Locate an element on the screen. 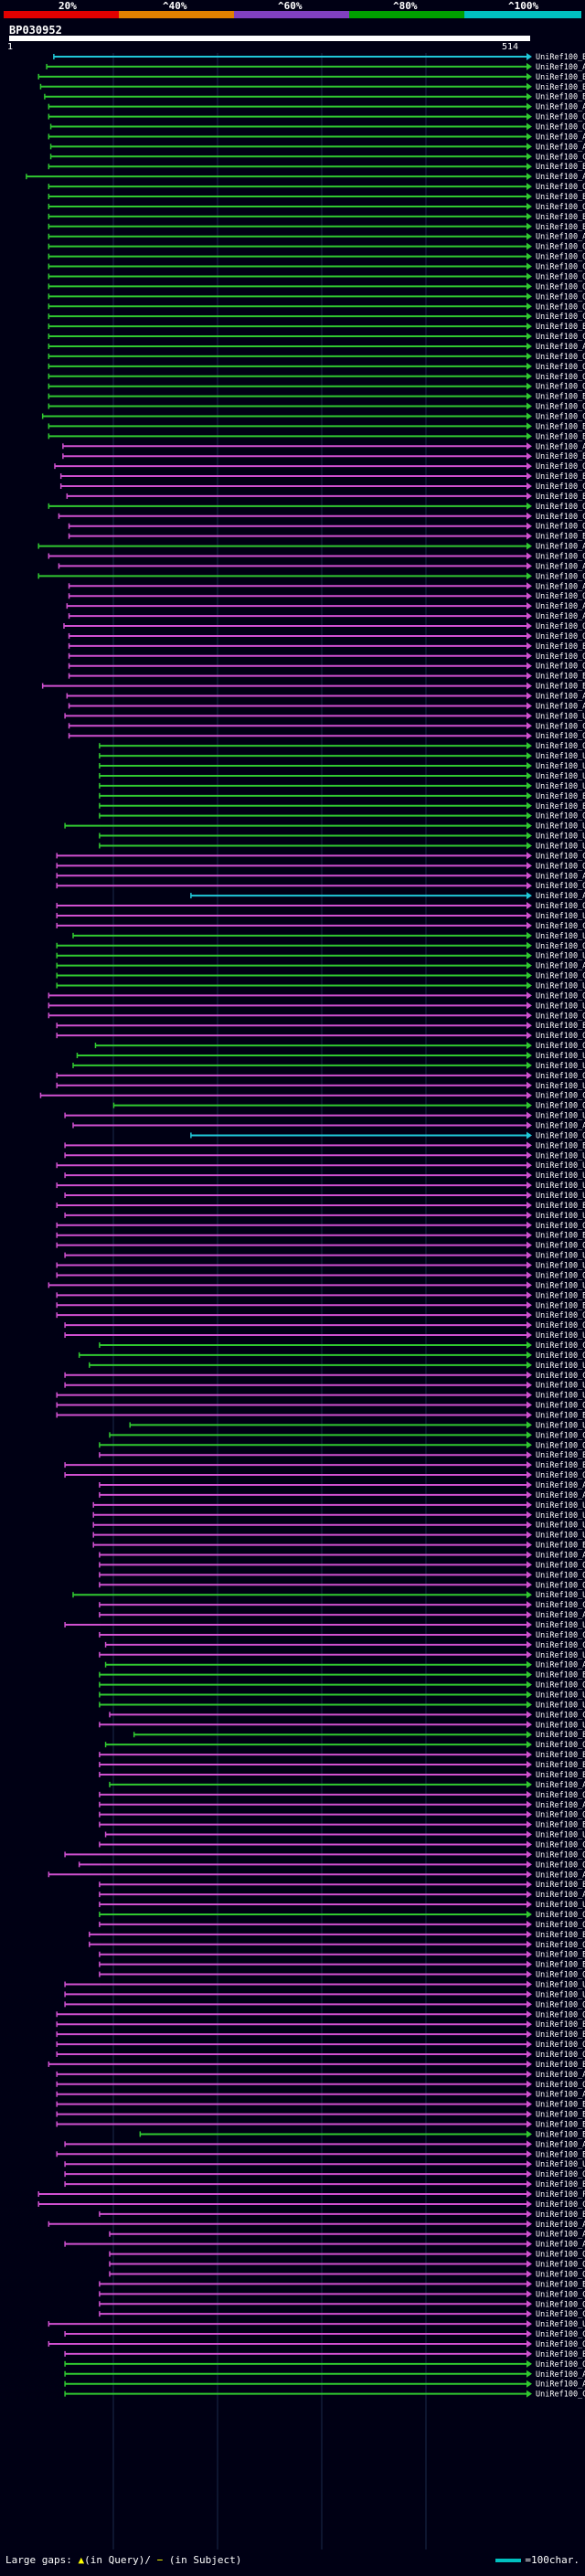 This screenshot has width=585, height=2576. hit-label: UniRef100_B9G6D2 is located at coordinates (561, 1755).